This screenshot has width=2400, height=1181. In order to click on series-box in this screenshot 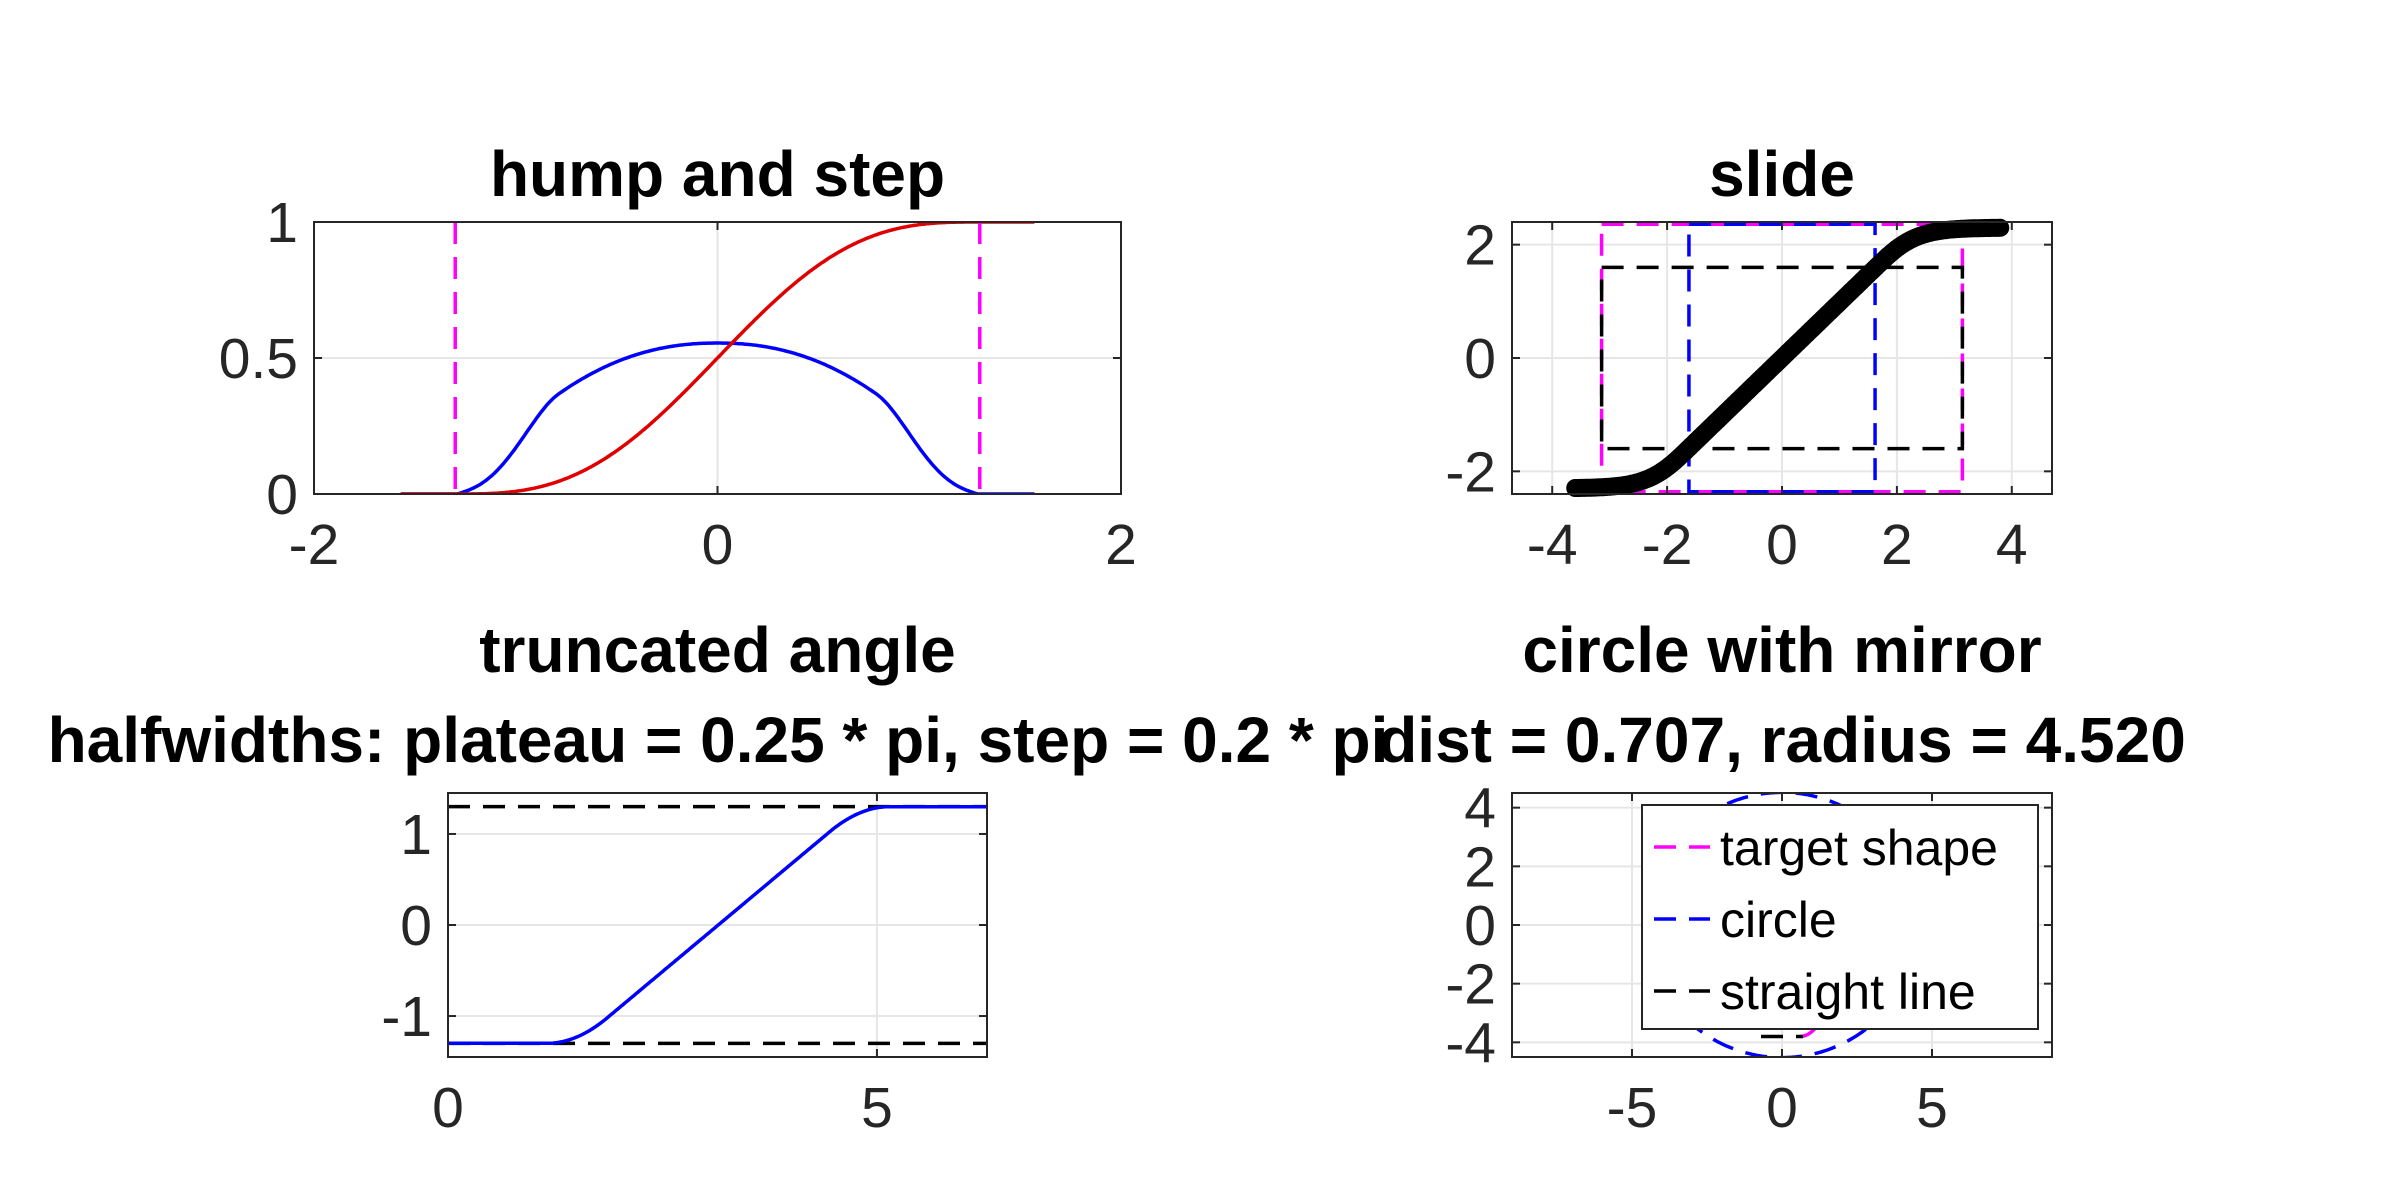, I will do `click(1782, 358)`.